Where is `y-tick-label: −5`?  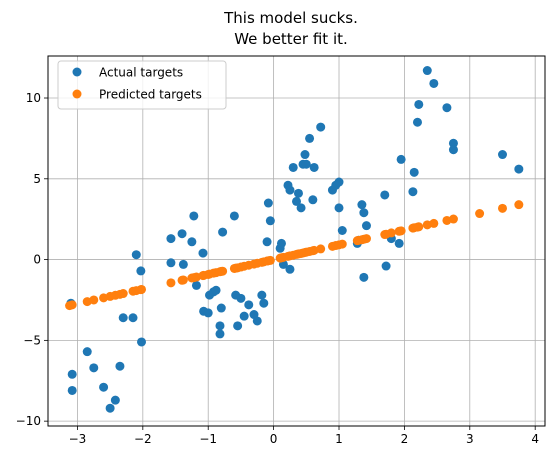 y-tick-label: −5 is located at coordinates (32, 340).